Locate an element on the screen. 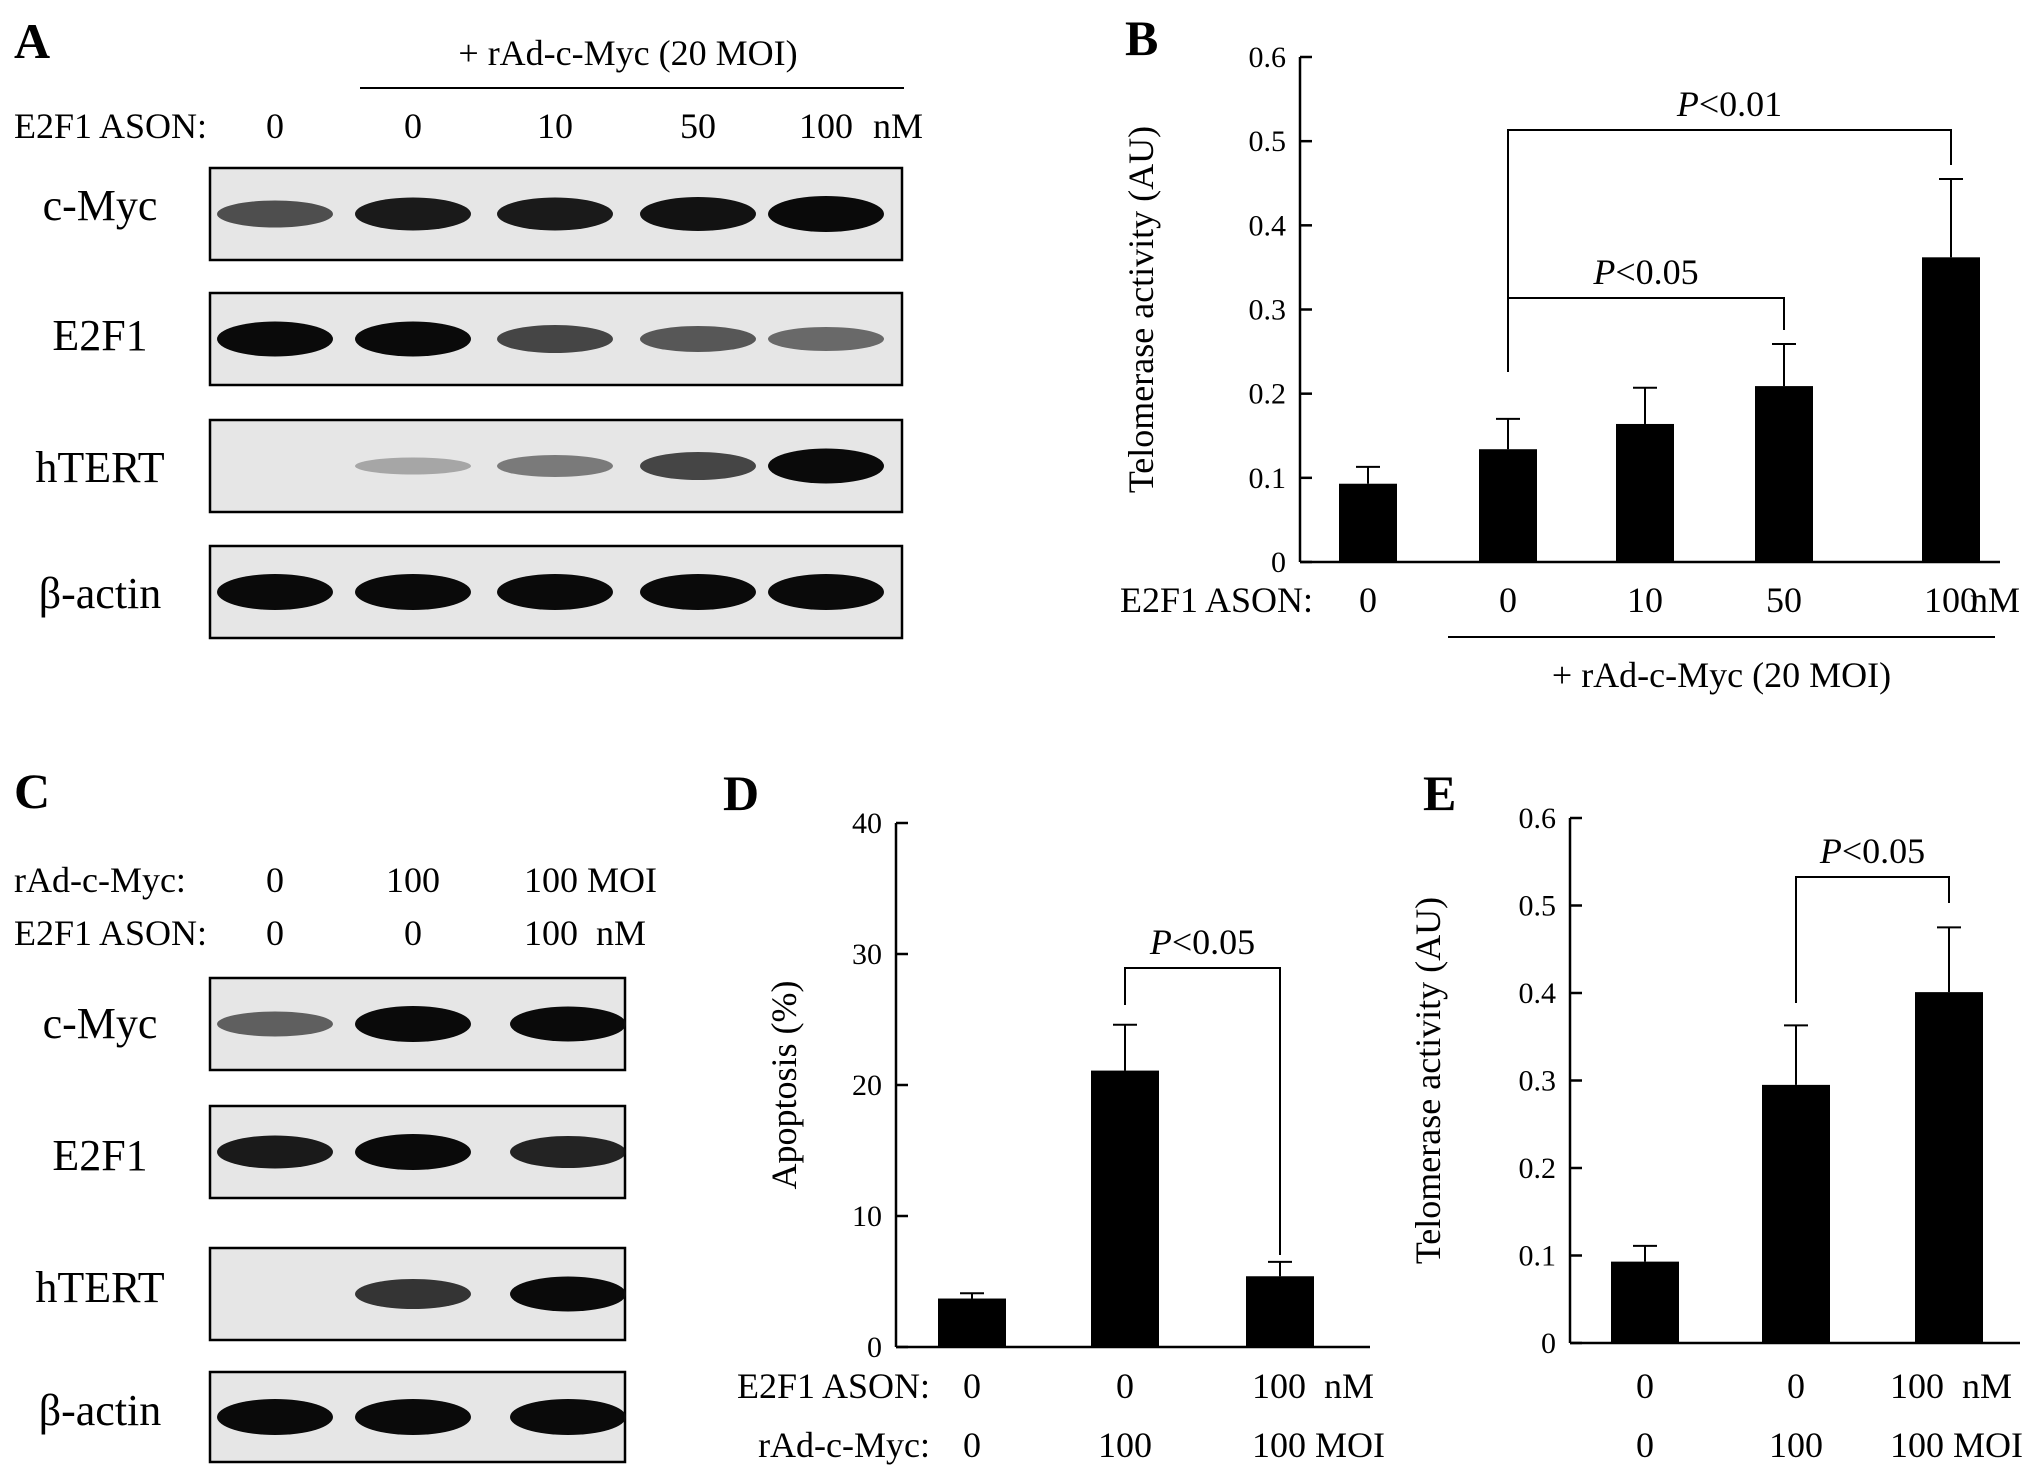 This screenshot has height=1473, width=2031. x-tick-label: 10 is located at coordinates (1645, 600).